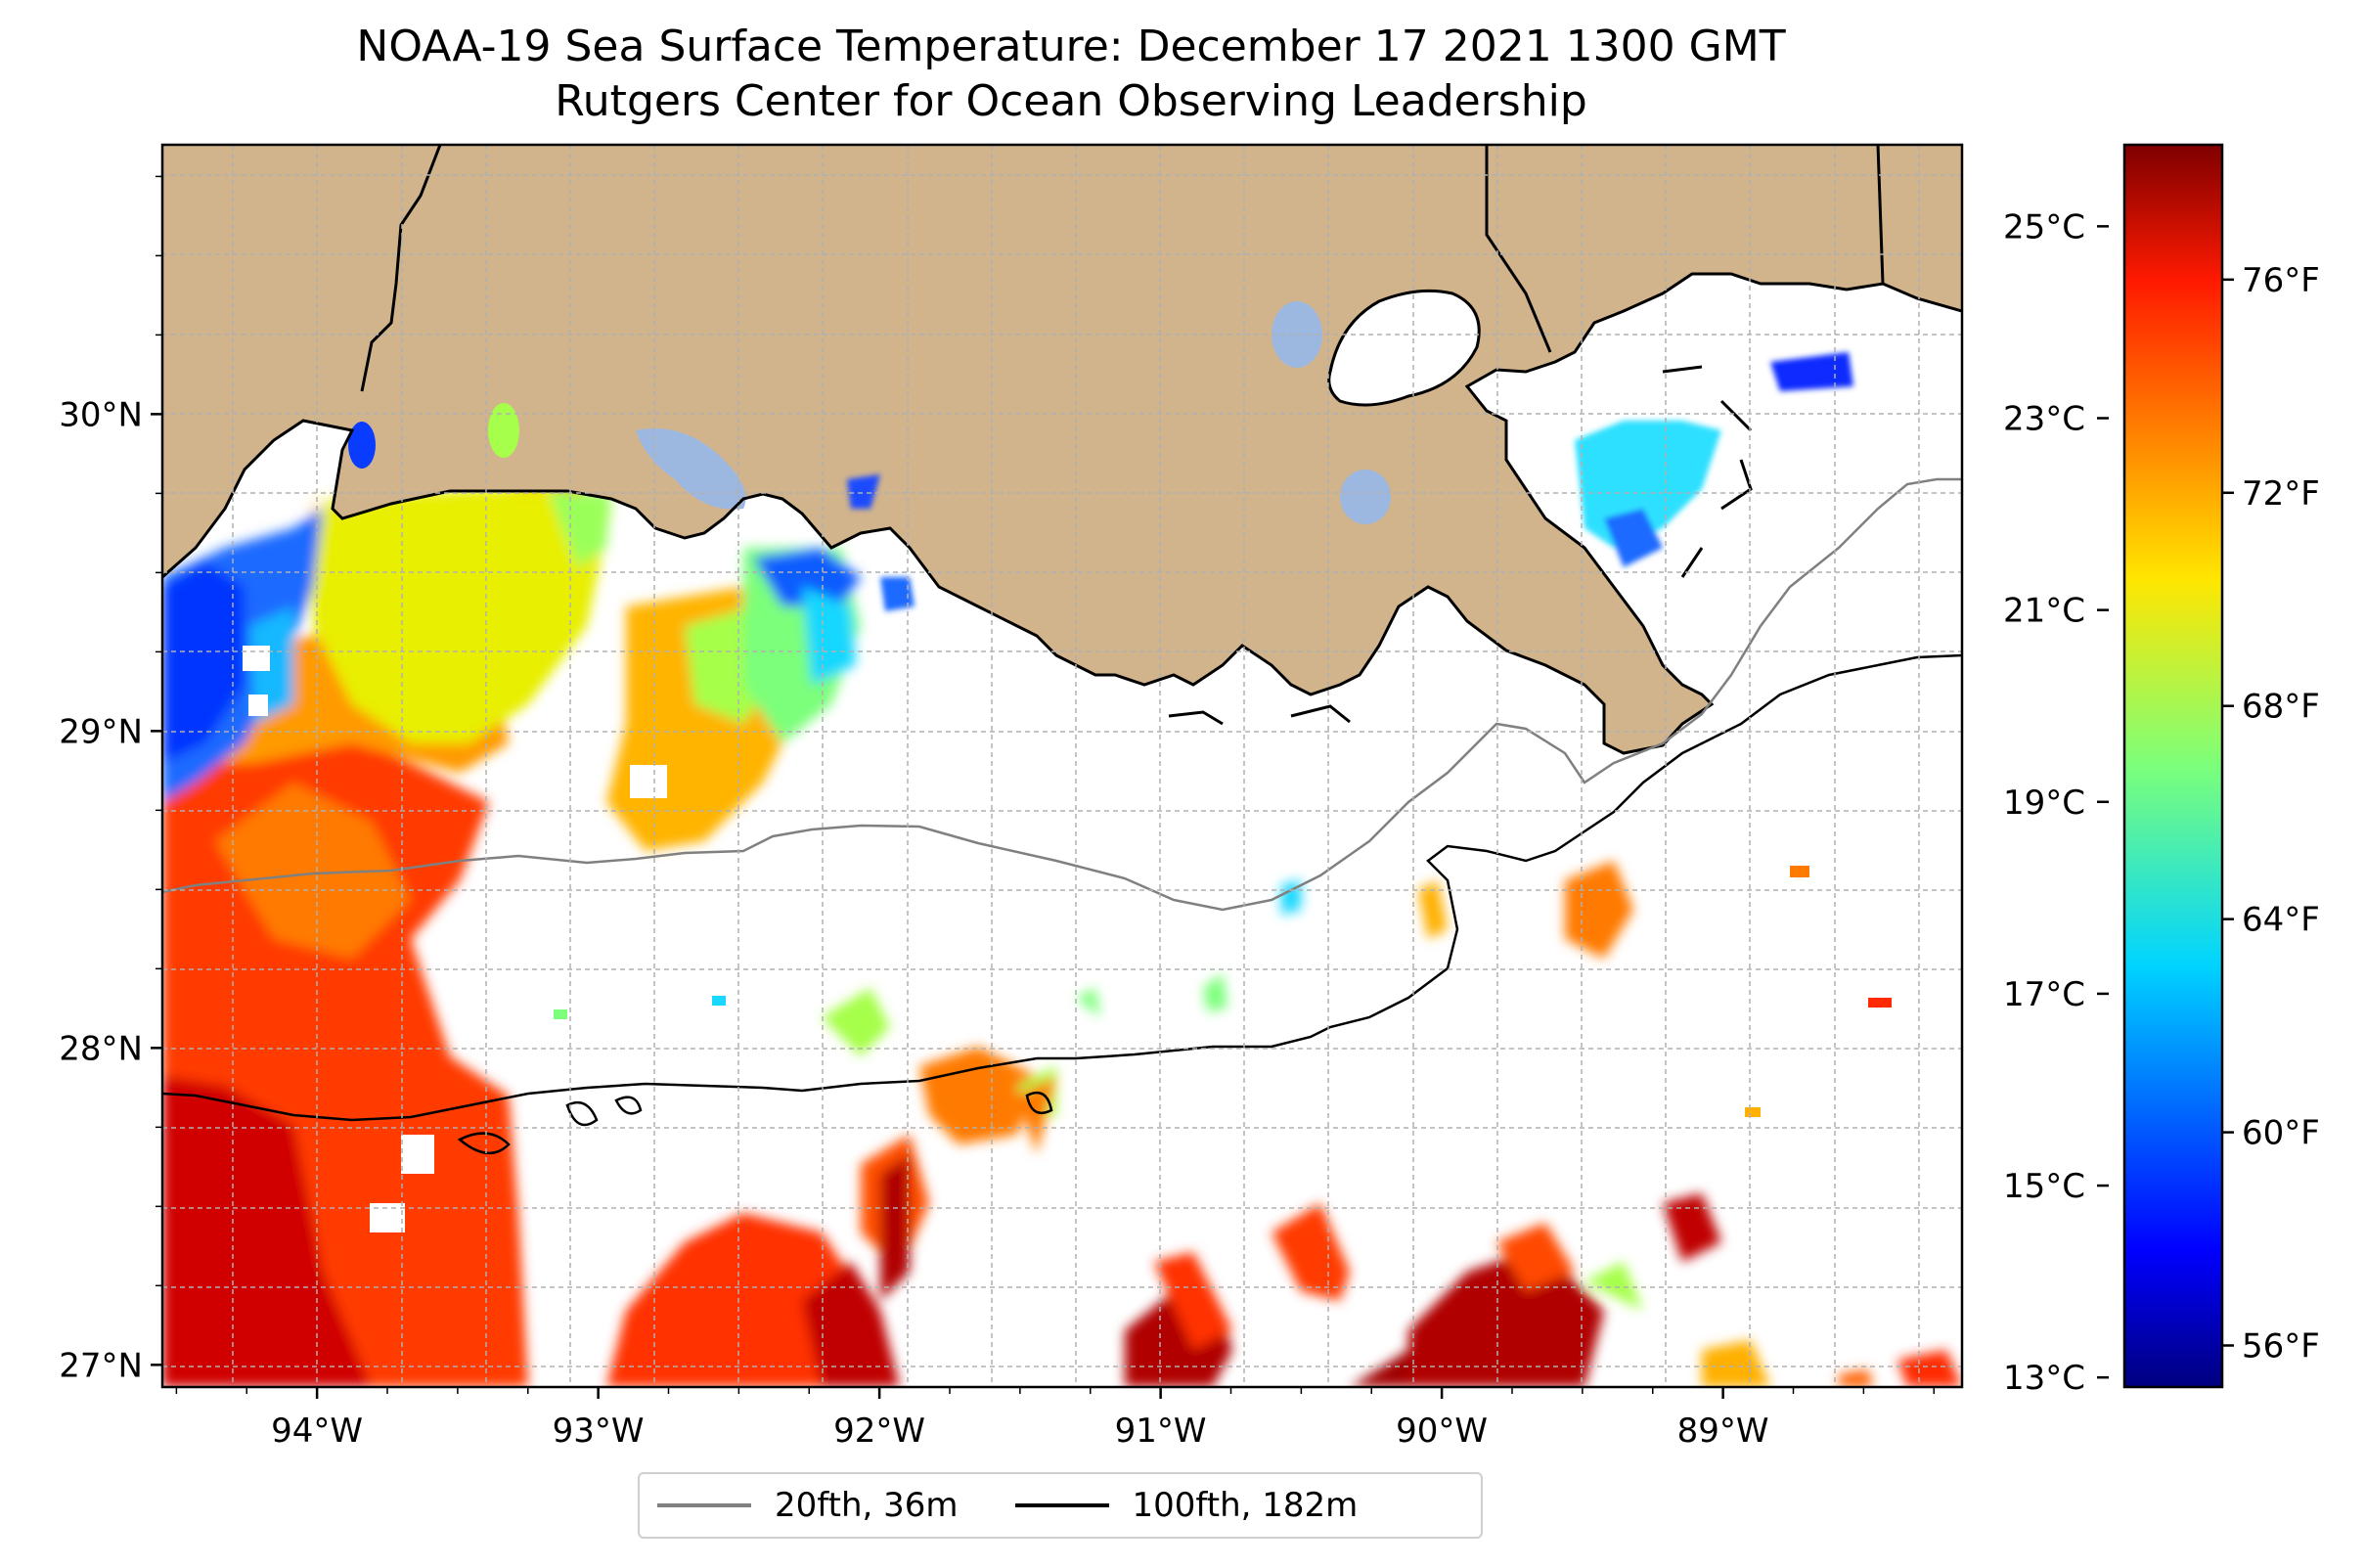 The height and width of the screenshot is (1568, 2365). Describe the element at coordinates (101, 731) in the screenshot. I see `lat-tick-label: 29°N` at that location.